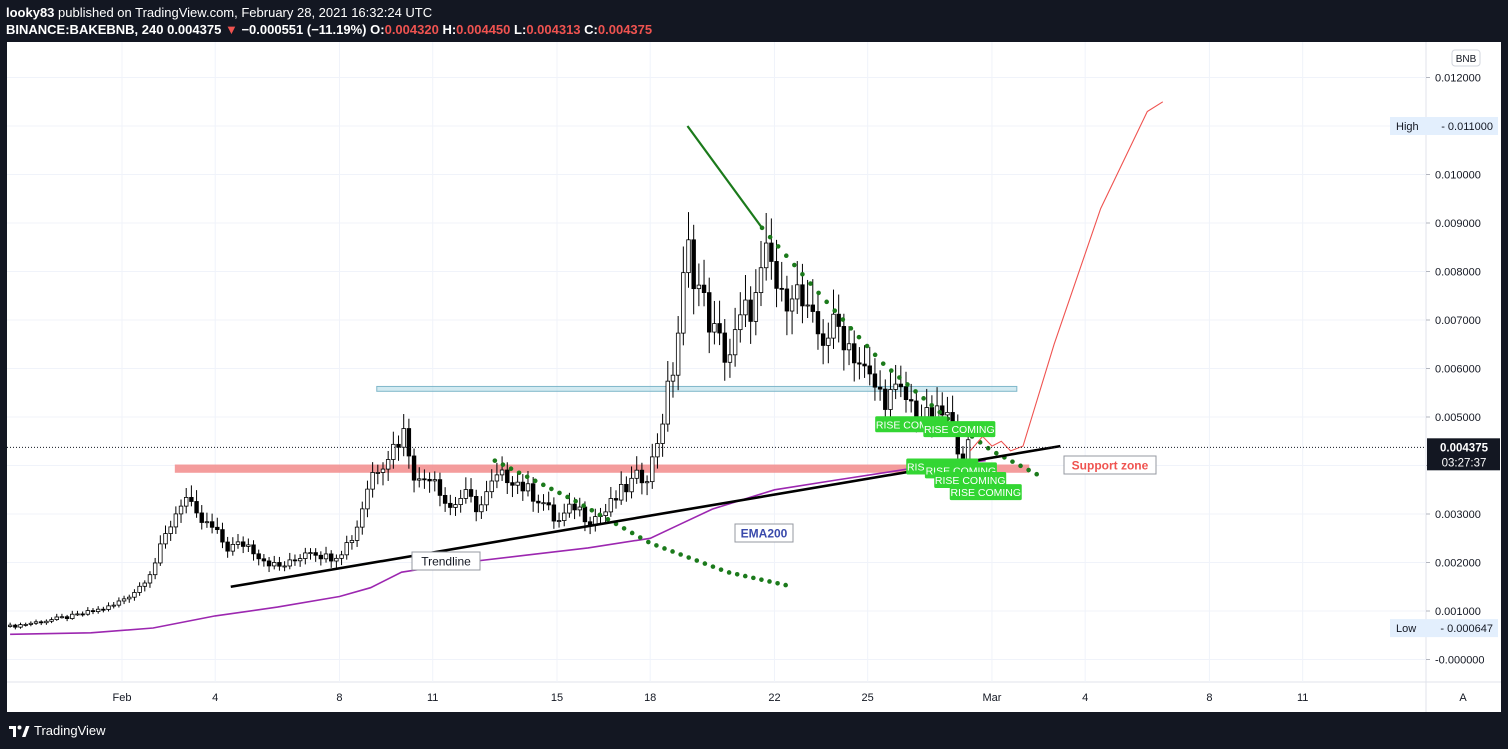  I want to click on price-scale, so click(1463, 377).